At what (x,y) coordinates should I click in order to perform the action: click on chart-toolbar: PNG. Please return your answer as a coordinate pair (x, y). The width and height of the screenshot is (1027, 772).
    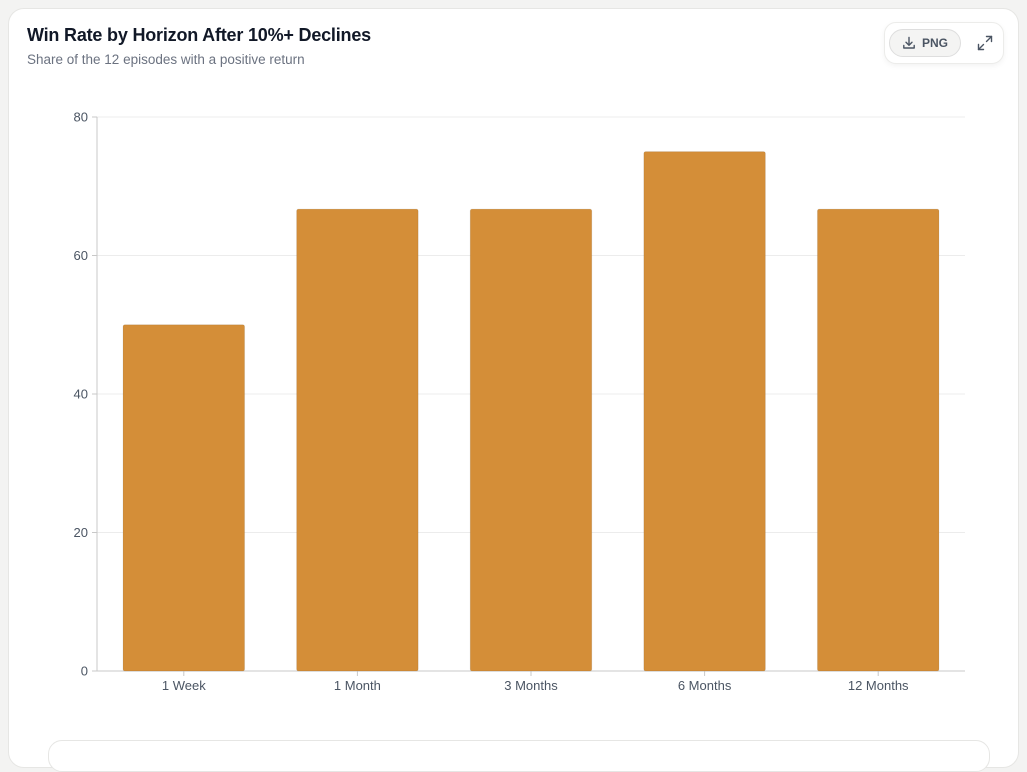
    Looking at the image, I should click on (944, 43).